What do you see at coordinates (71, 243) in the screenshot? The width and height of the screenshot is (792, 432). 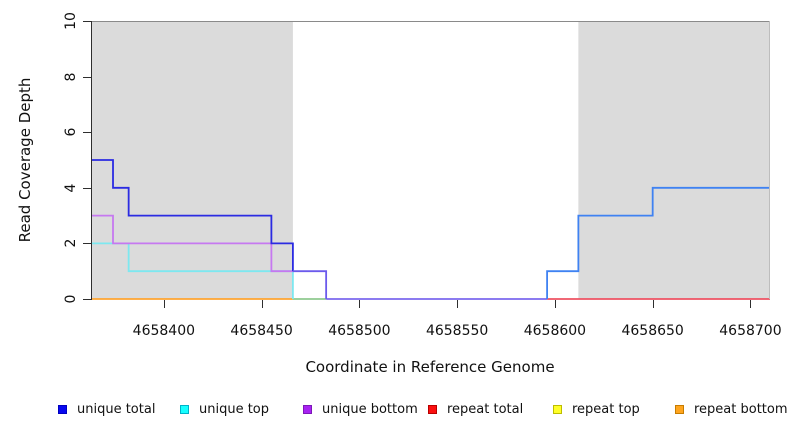 I see `y-tick-label: 2` at bounding box center [71, 243].